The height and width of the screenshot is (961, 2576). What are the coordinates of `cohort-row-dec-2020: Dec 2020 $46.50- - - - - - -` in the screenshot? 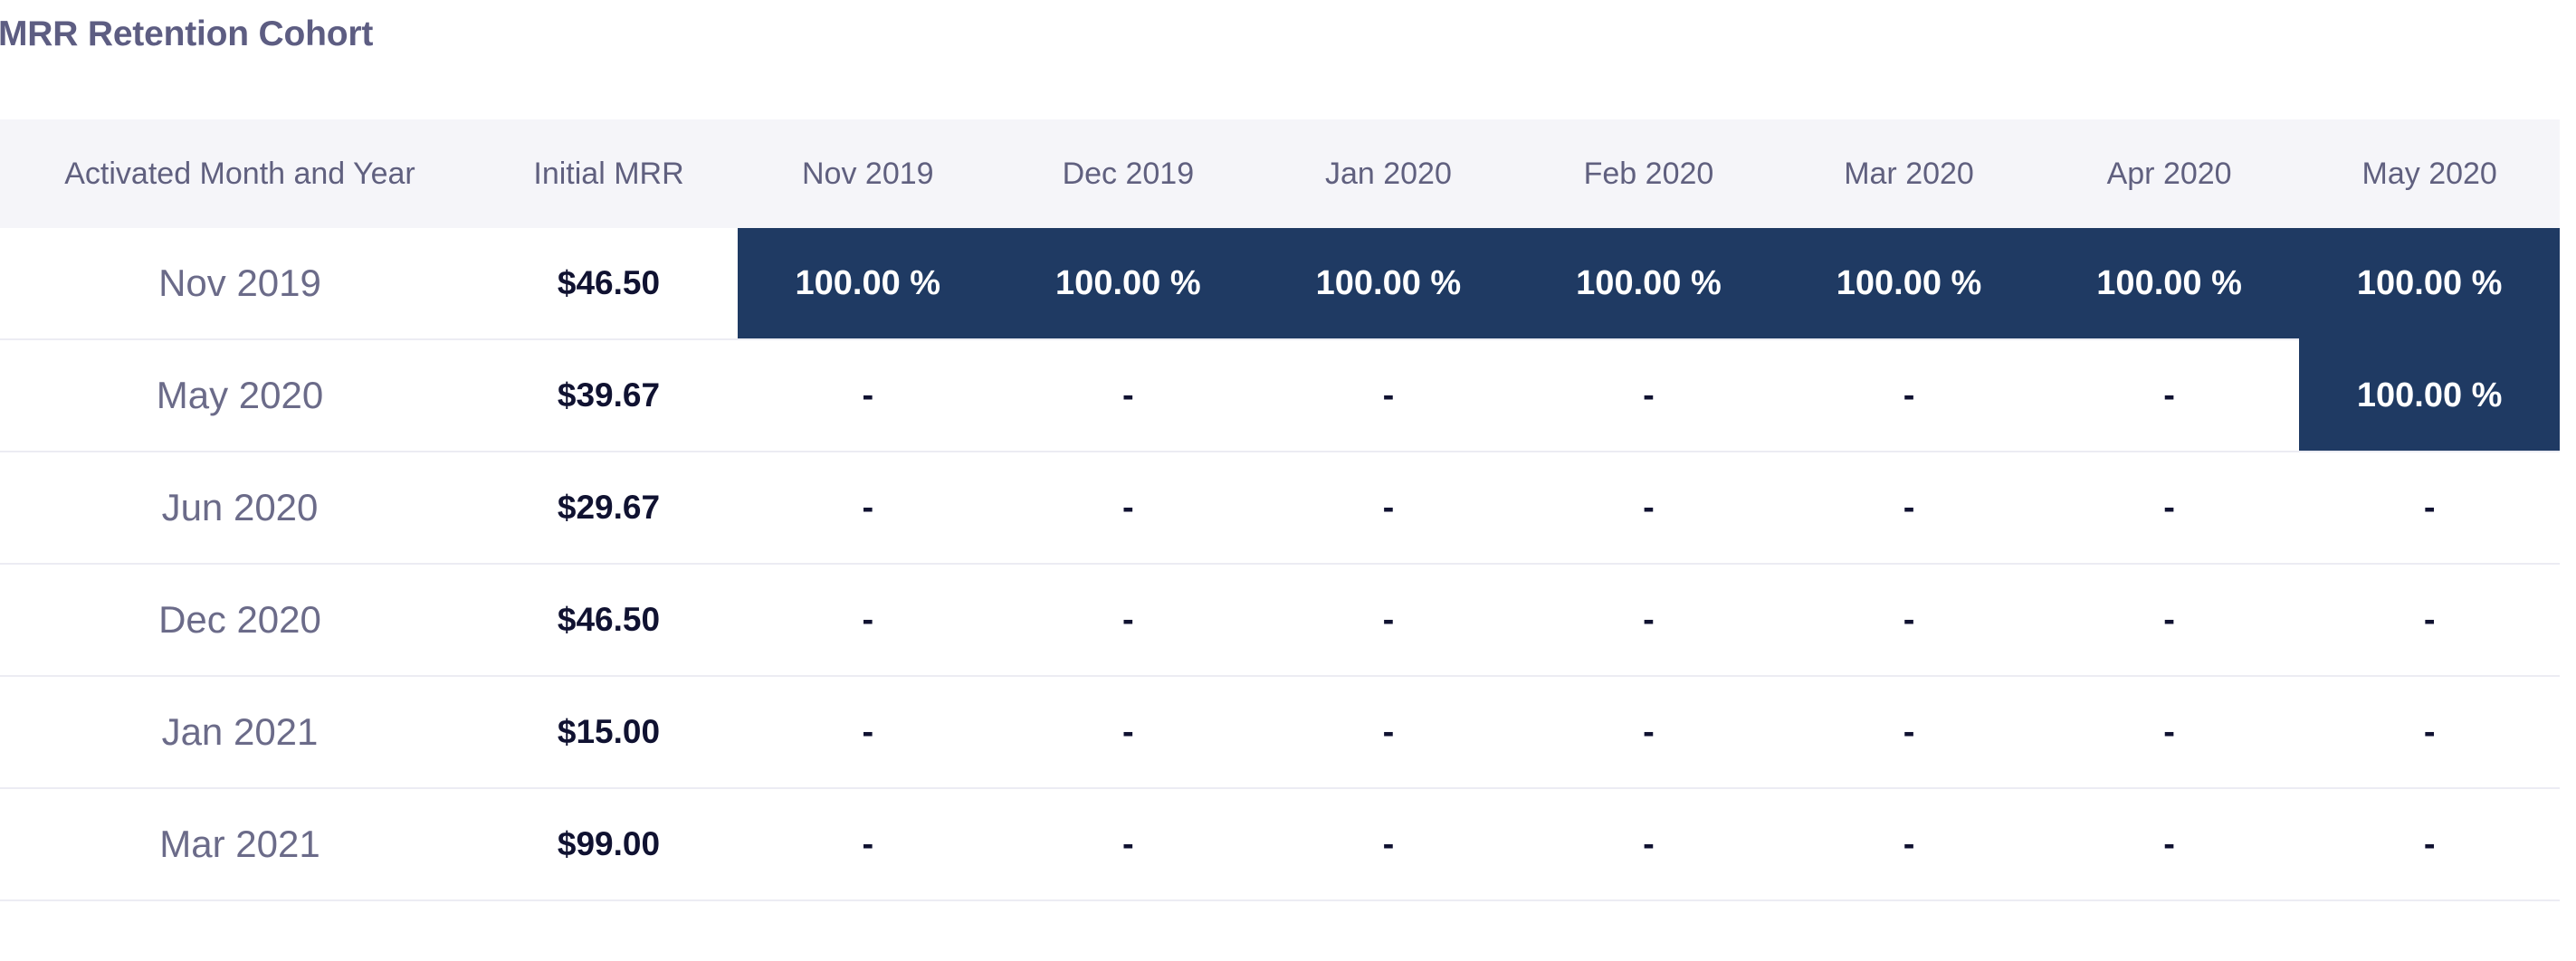 It's located at (1280, 619).